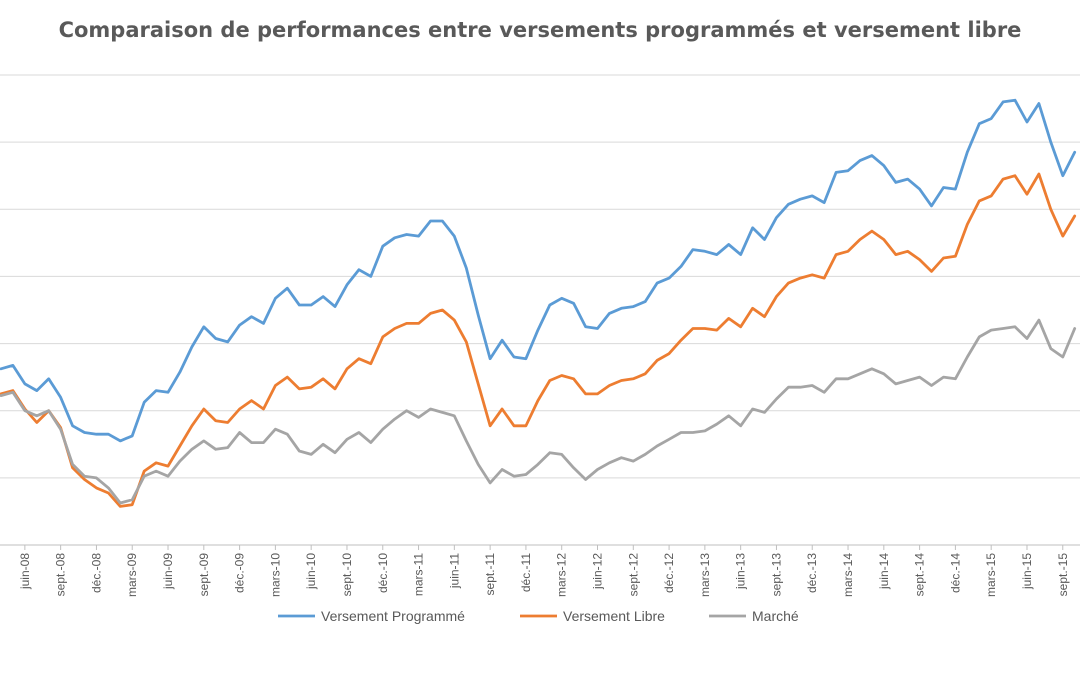  What do you see at coordinates (812, 573) in the screenshot?
I see `x-tick-label: déc.-13` at bounding box center [812, 573].